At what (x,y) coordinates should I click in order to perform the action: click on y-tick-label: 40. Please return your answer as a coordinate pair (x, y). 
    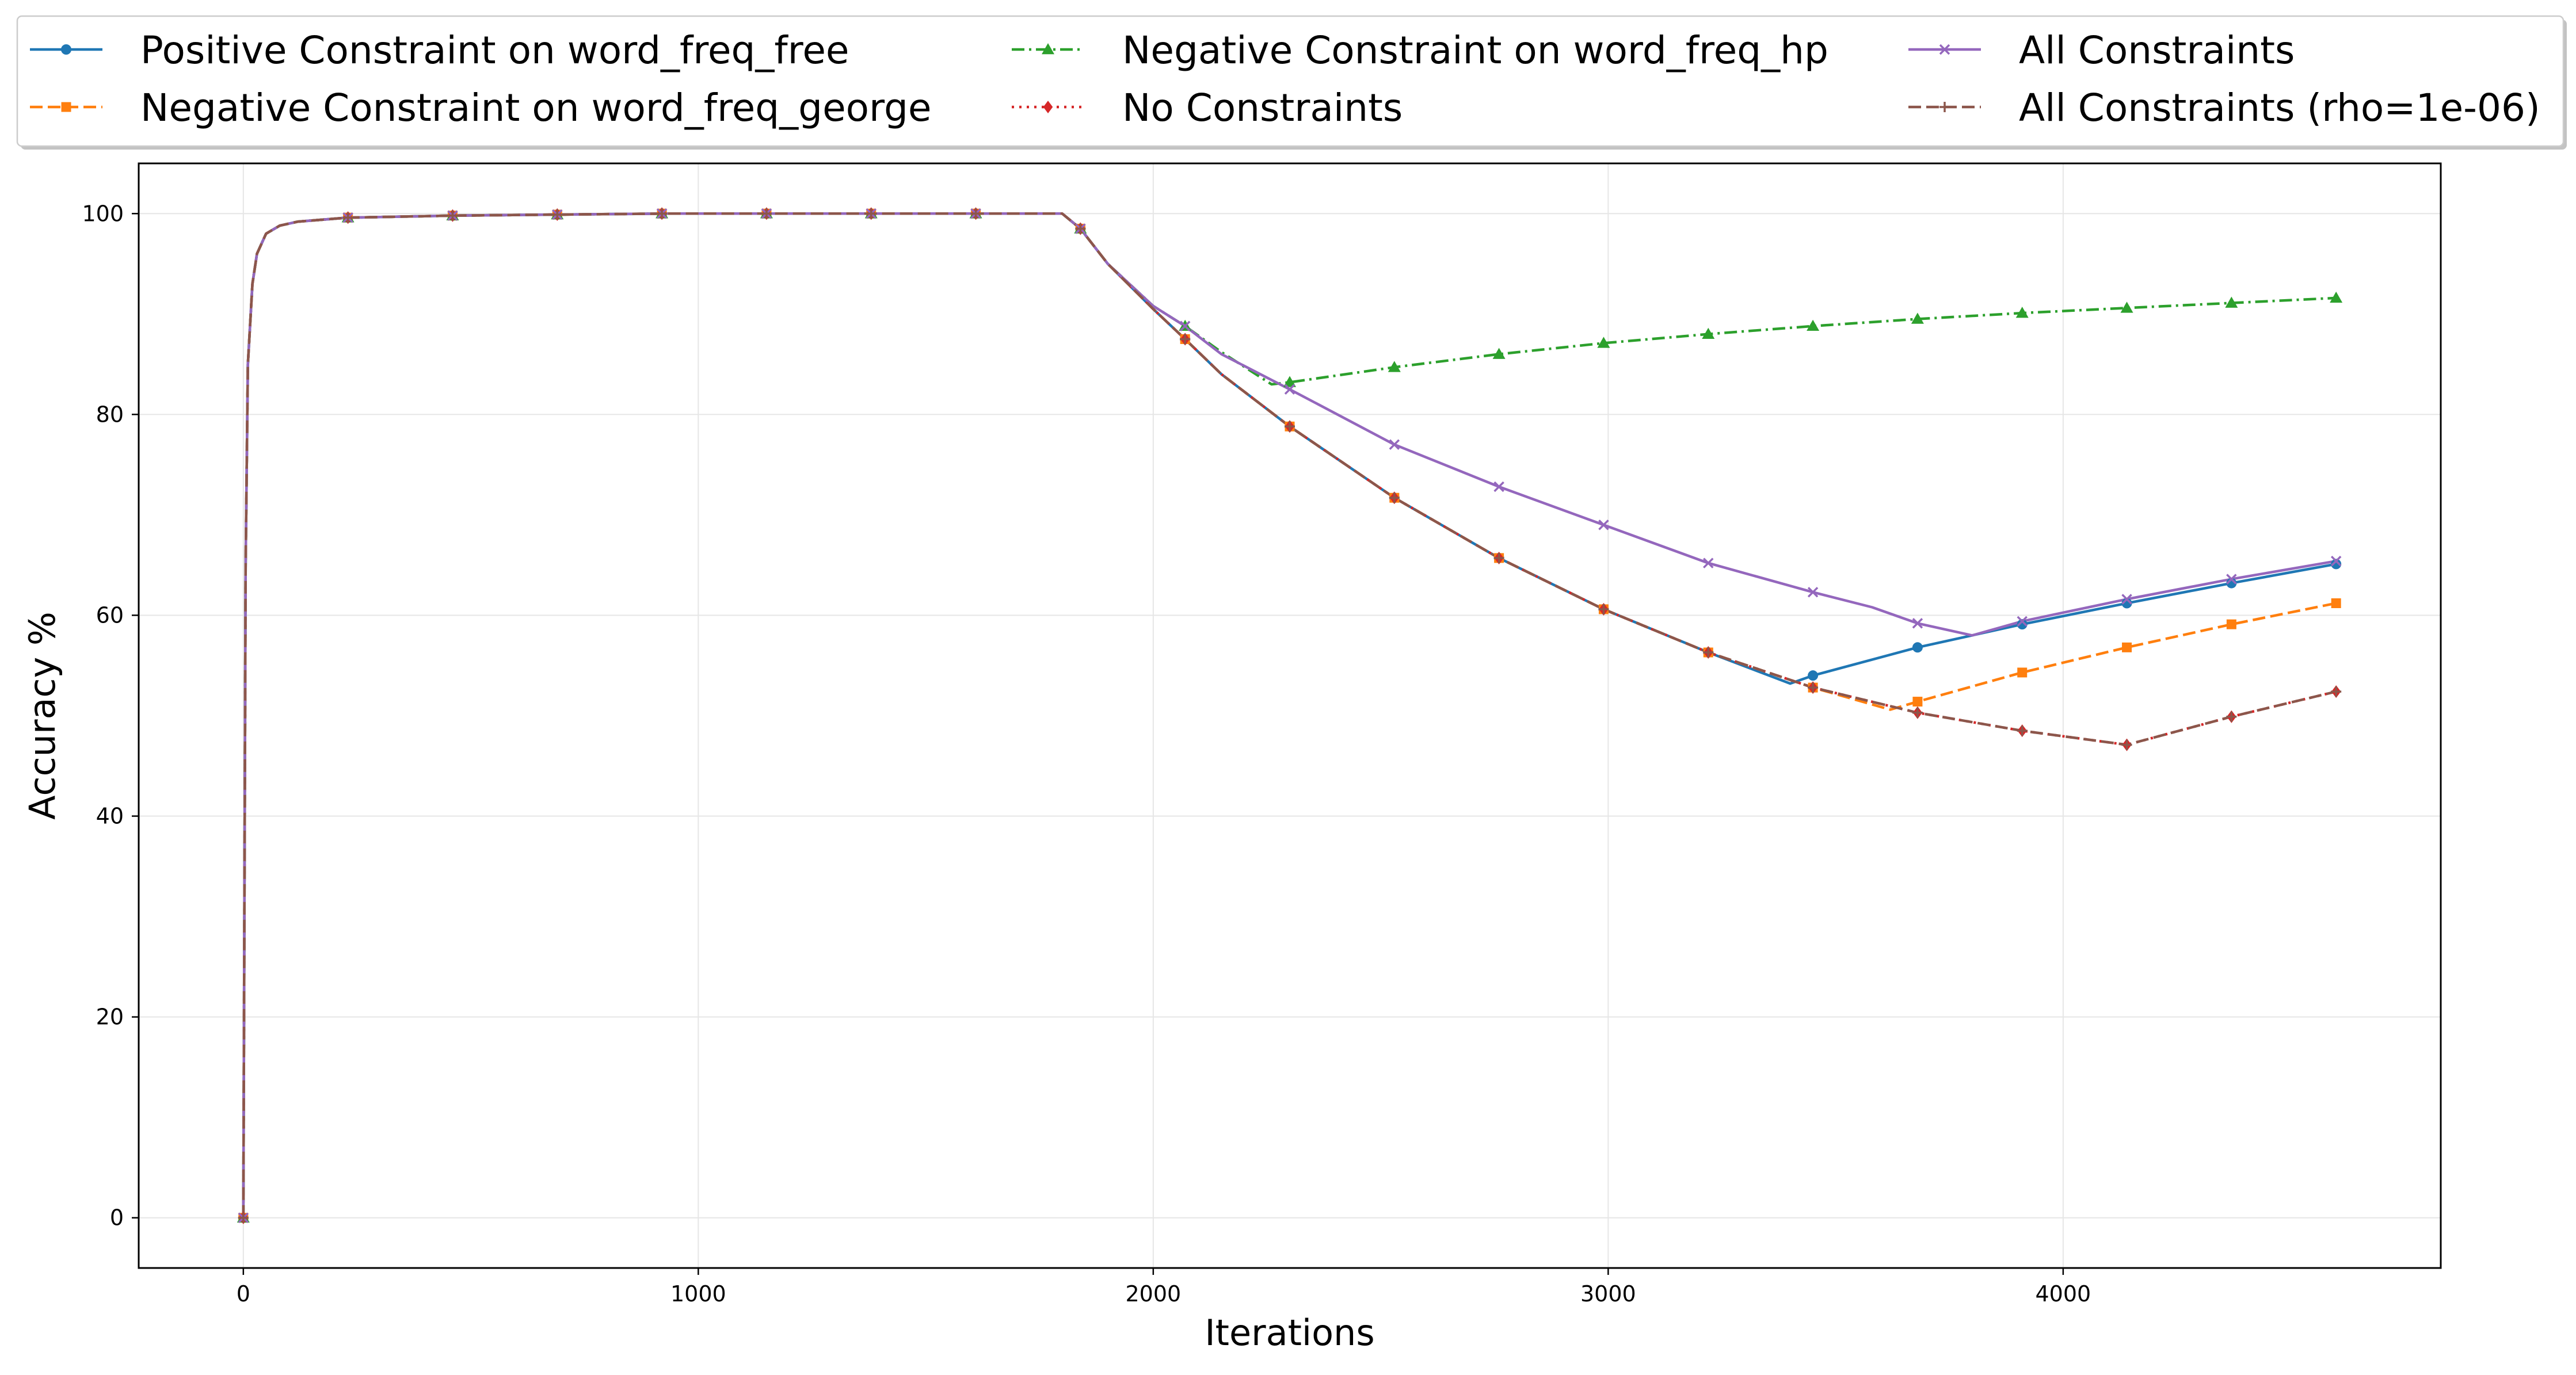
    Looking at the image, I should click on (110, 816).